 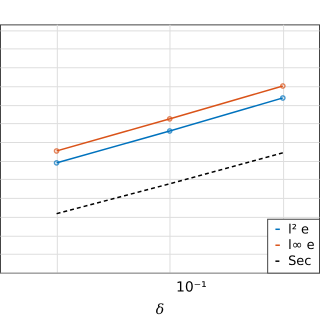 What do you see at coordinates (300, 262) in the screenshot?
I see `legend-label: Sec` at bounding box center [300, 262].